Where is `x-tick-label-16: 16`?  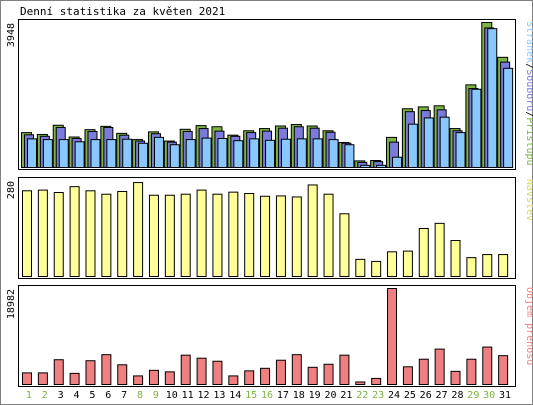
x-tick-label-16: 16 is located at coordinates (267, 395).